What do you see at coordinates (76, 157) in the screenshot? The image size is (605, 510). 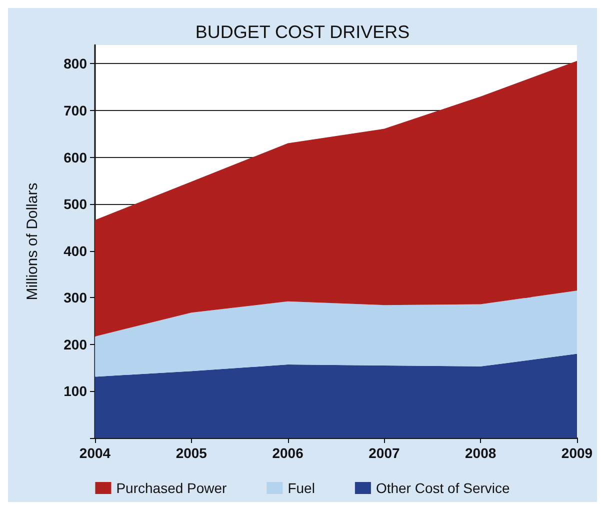 I see `y-tick-label: 600` at bounding box center [76, 157].